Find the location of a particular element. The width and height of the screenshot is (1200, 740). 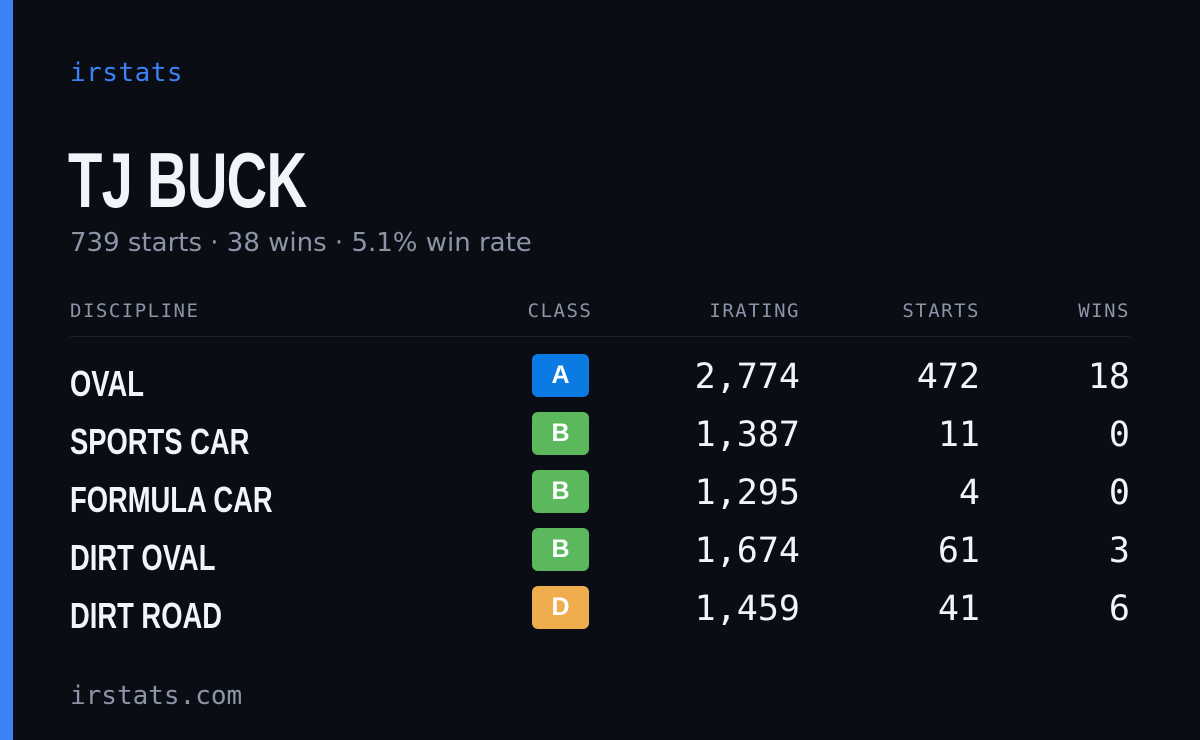

discipline-label: OVAL is located at coordinates (107, 383).